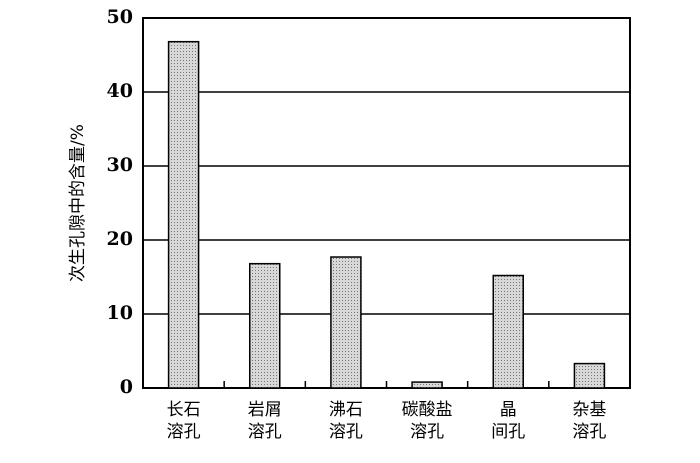  Describe the element at coordinates (120, 17) in the screenshot. I see `y-tick-label: 50` at that location.